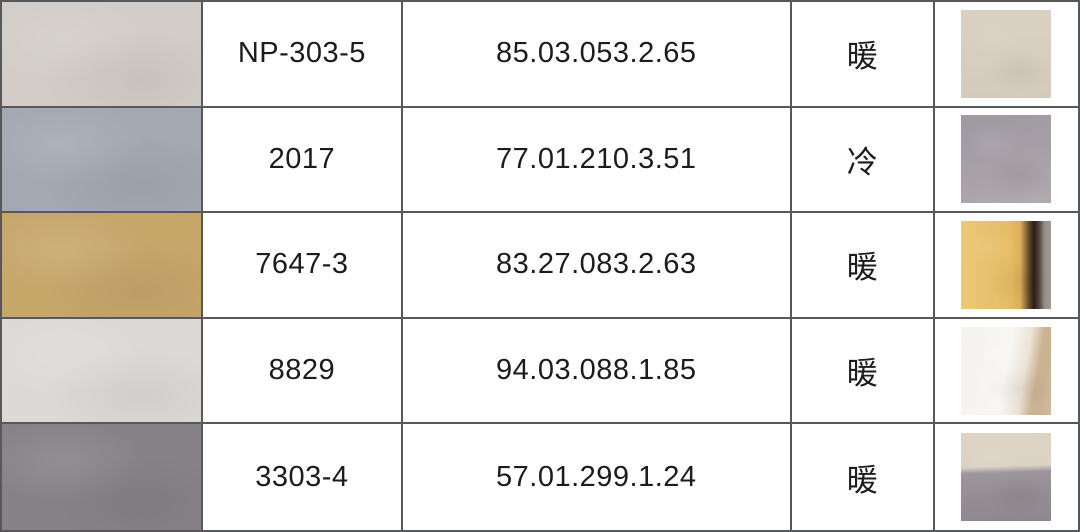  Describe the element at coordinates (303, 371) in the screenshot. I see `color-code: 8829` at that location.